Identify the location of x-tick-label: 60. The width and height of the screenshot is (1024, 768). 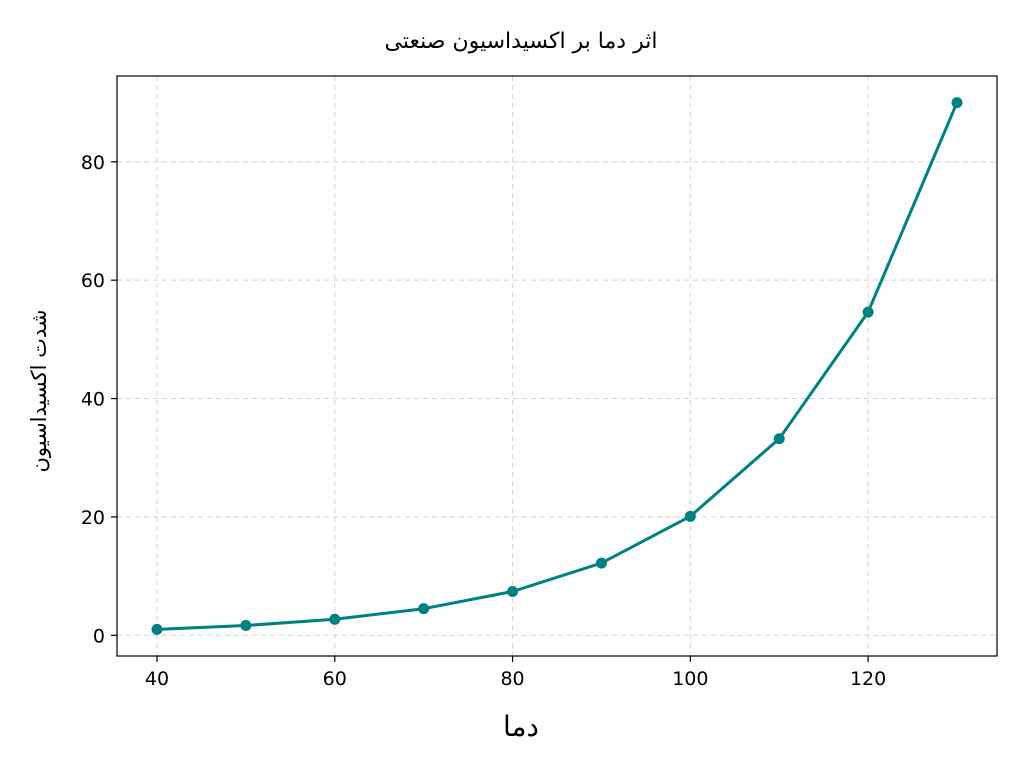
(335, 679).